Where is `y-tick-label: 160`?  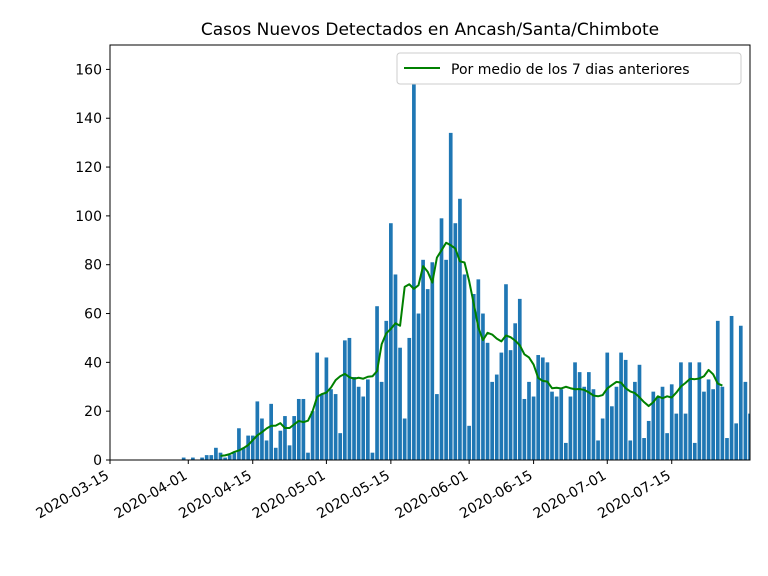 y-tick-label: 160 is located at coordinates (88, 70).